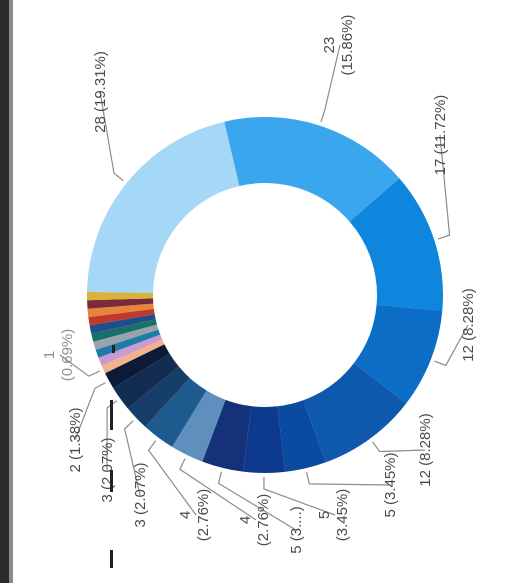 This screenshot has width=506, height=588. Describe the element at coordinates (296, 530) in the screenshot. I see `slice-label: 5 (3....)` at that location.